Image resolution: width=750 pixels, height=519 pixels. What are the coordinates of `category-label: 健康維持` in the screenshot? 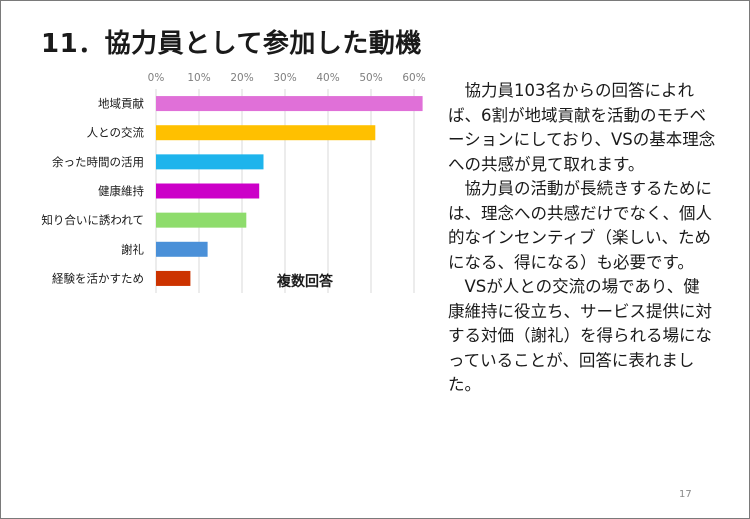 It's located at (121, 191).